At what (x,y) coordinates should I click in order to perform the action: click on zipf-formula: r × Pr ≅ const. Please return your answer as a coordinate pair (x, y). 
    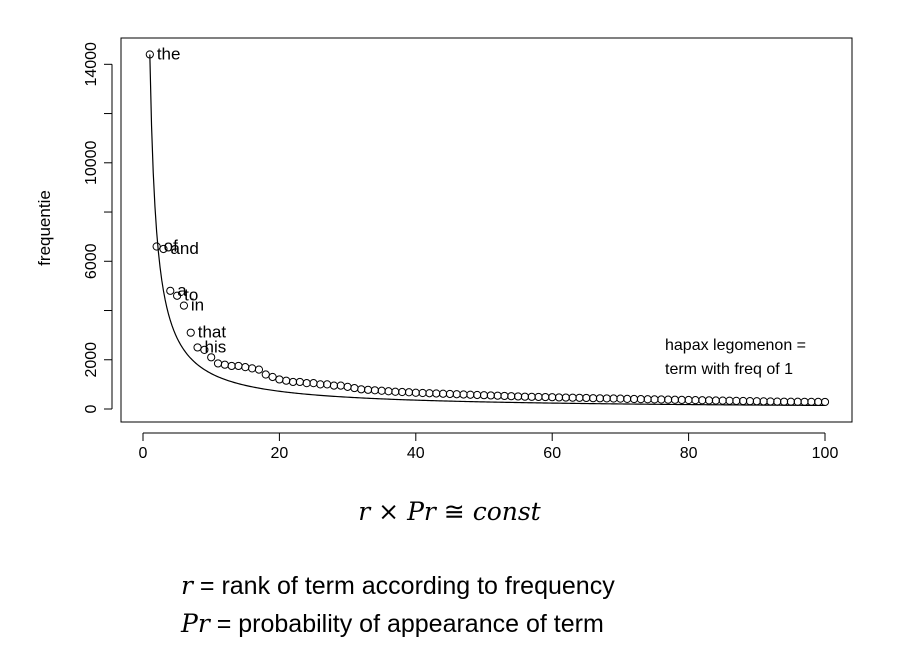
    Looking at the image, I should click on (449, 511).